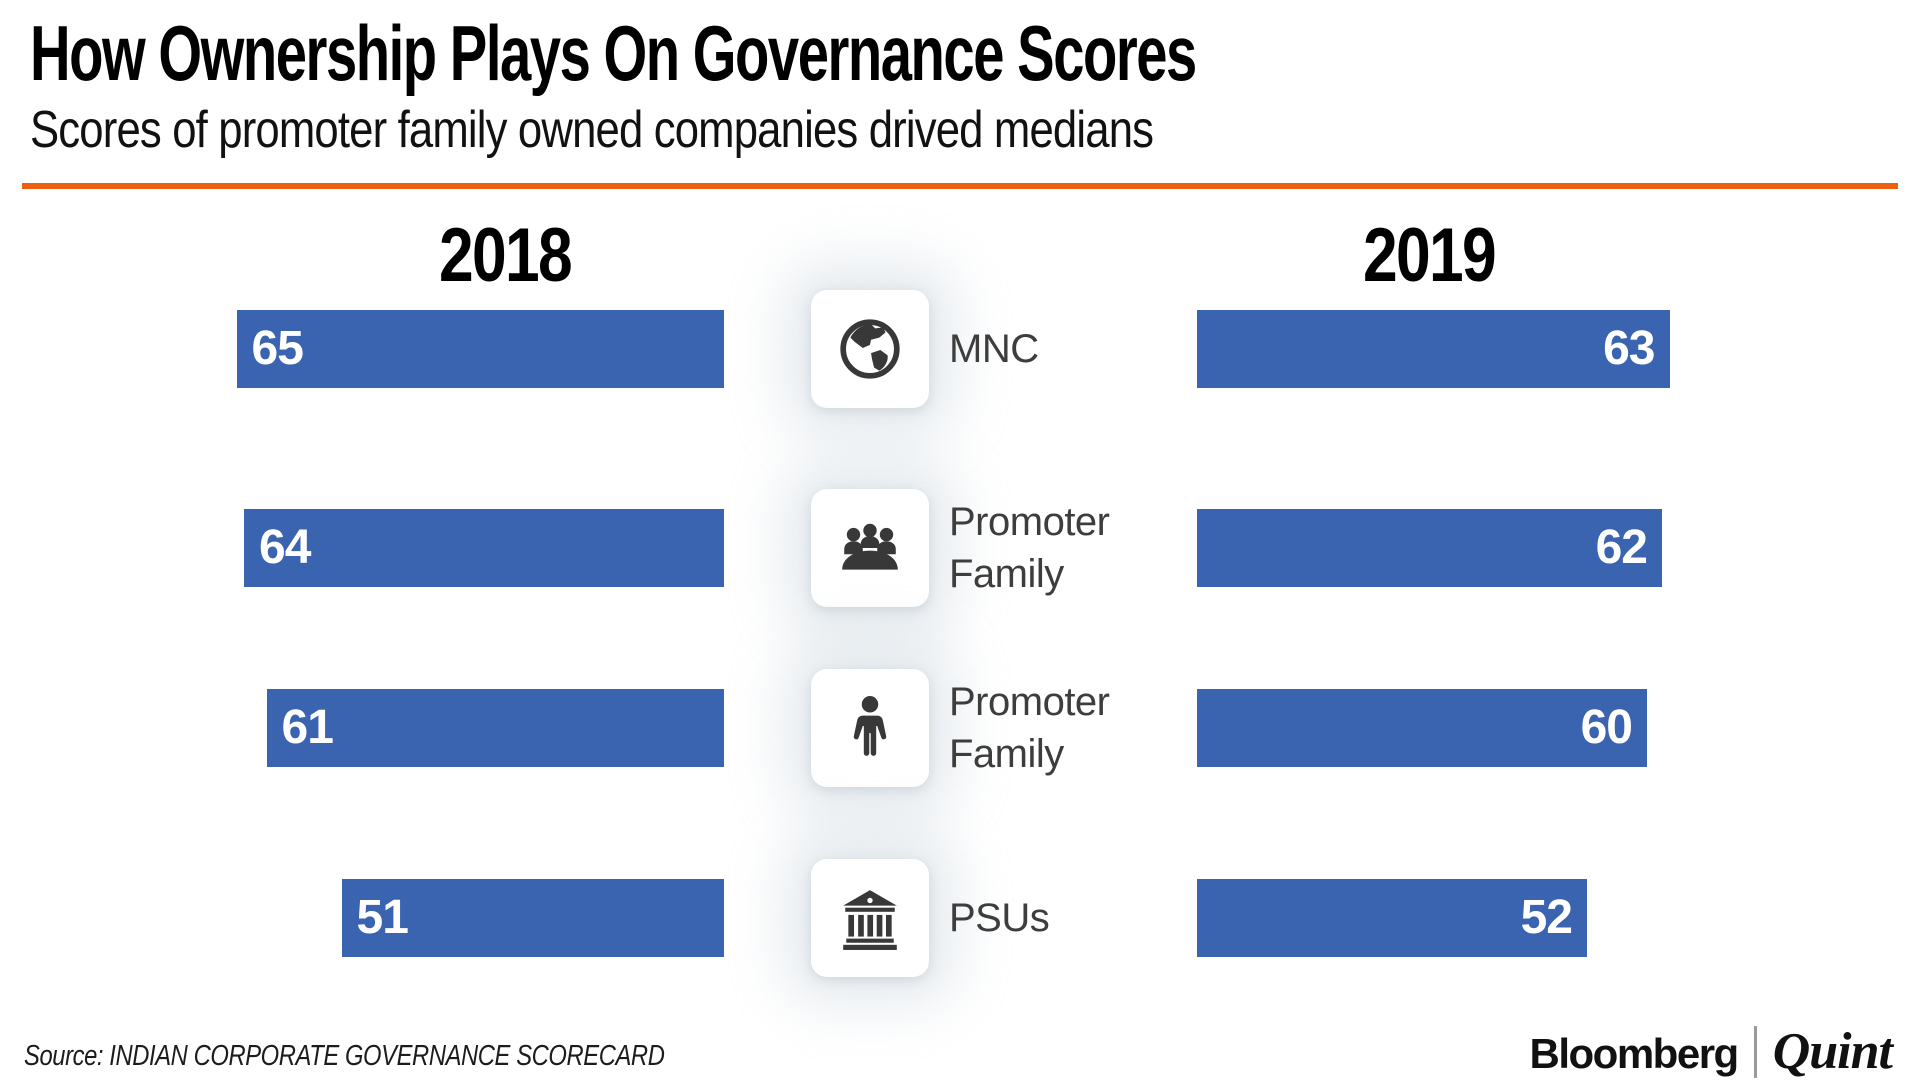 The image size is (1920, 1080). Describe the element at coordinates (1433, 349) in the screenshot. I see `bar-2019-mnc: 63` at that location.